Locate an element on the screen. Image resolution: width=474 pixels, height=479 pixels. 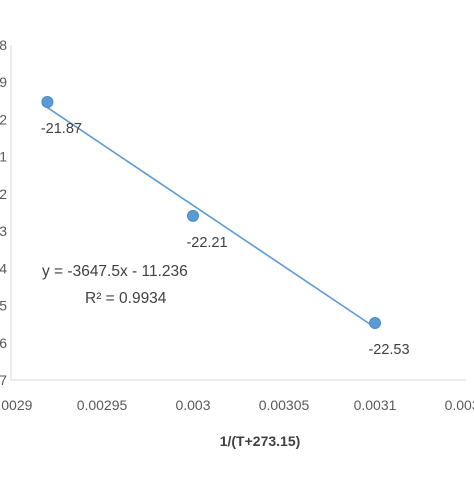
y-tick-label: -21.8 is located at coordinates (3, 45).